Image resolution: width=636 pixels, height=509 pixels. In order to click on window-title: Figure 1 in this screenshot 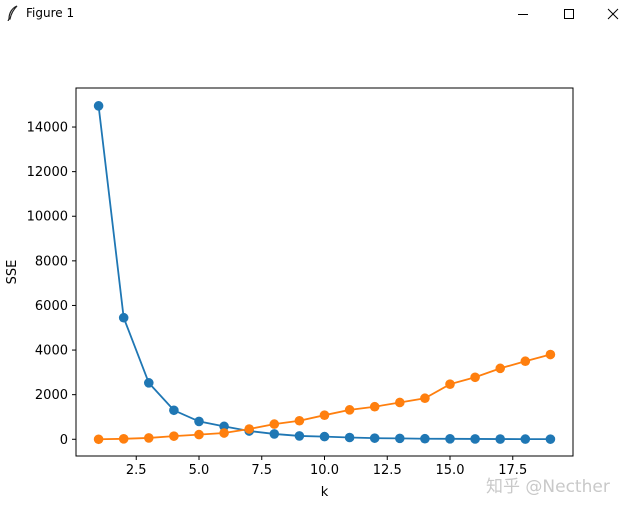, I will do `click(50, 13)`.